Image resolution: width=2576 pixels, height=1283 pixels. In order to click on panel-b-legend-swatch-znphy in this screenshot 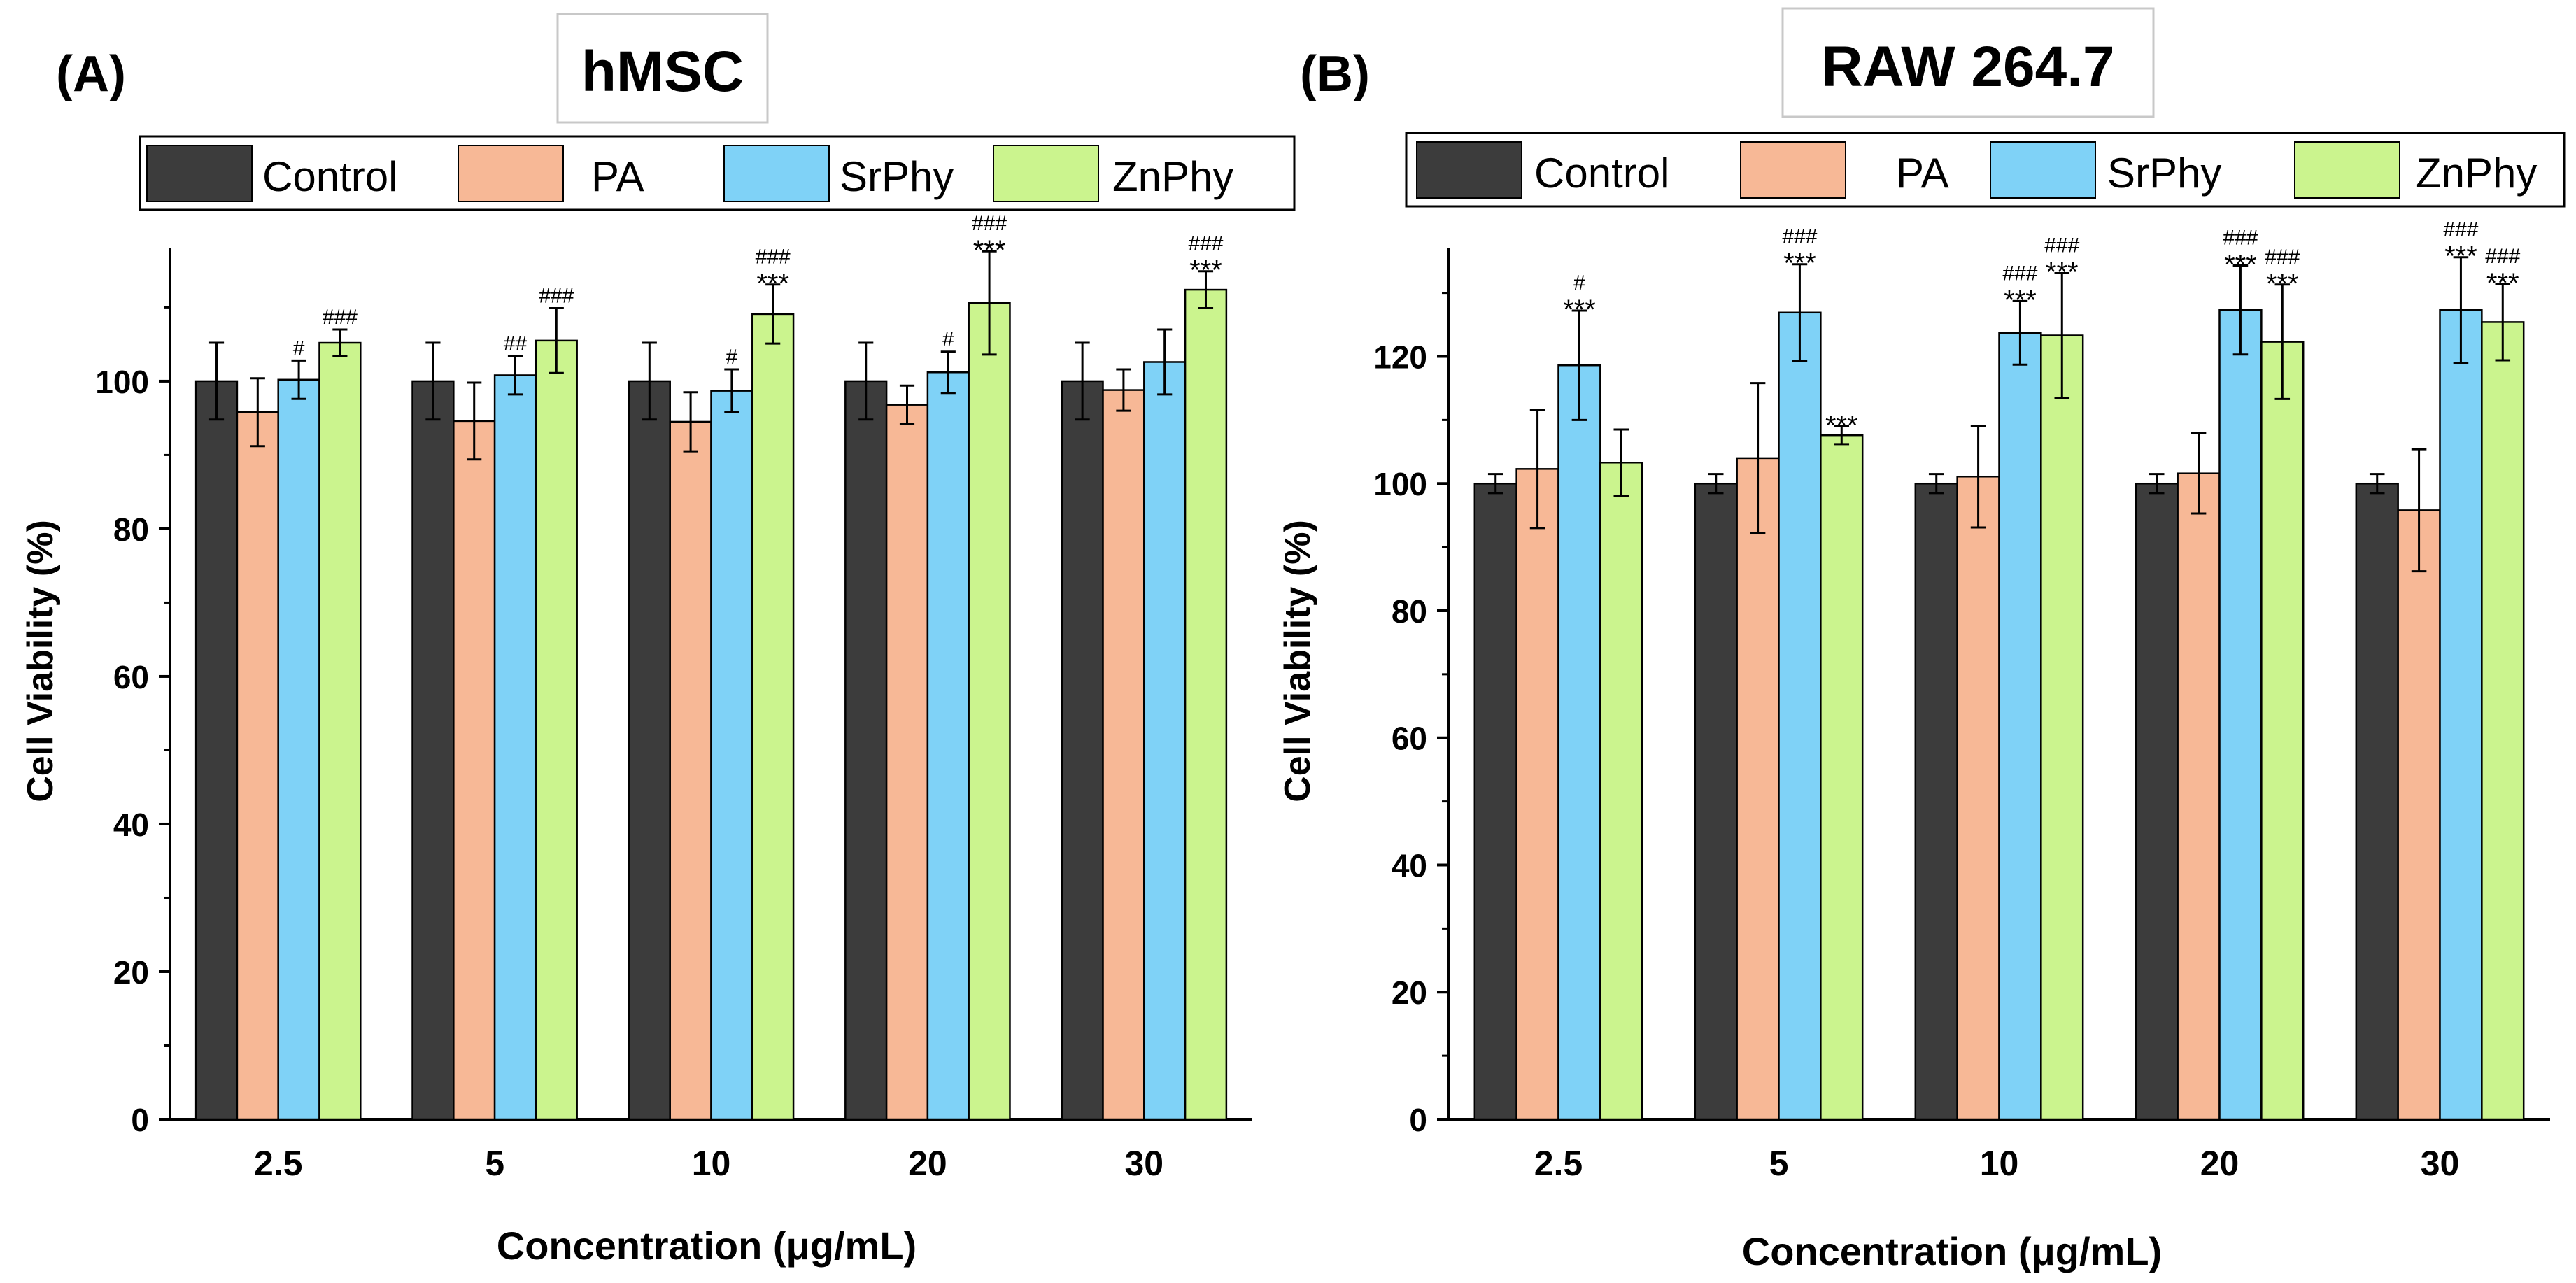, I will do `click(2347, 170)`.